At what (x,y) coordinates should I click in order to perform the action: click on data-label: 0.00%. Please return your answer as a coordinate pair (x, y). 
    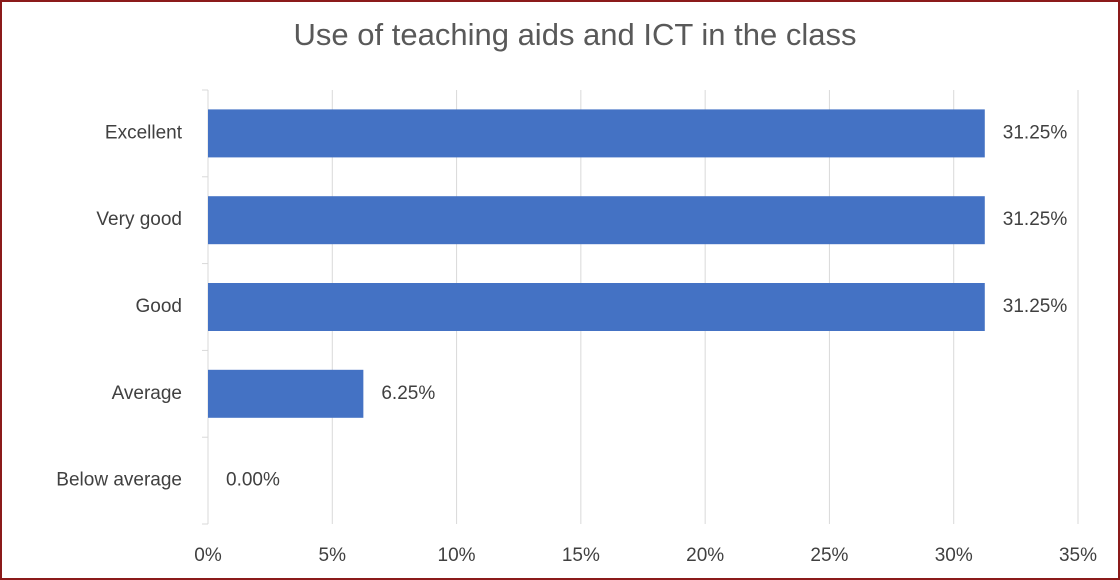
    Looking at the image, I should click on (253, 480).